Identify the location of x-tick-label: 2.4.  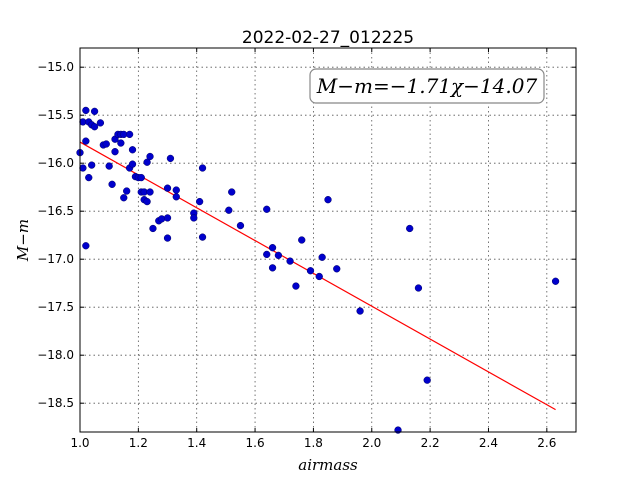
(488, 443).